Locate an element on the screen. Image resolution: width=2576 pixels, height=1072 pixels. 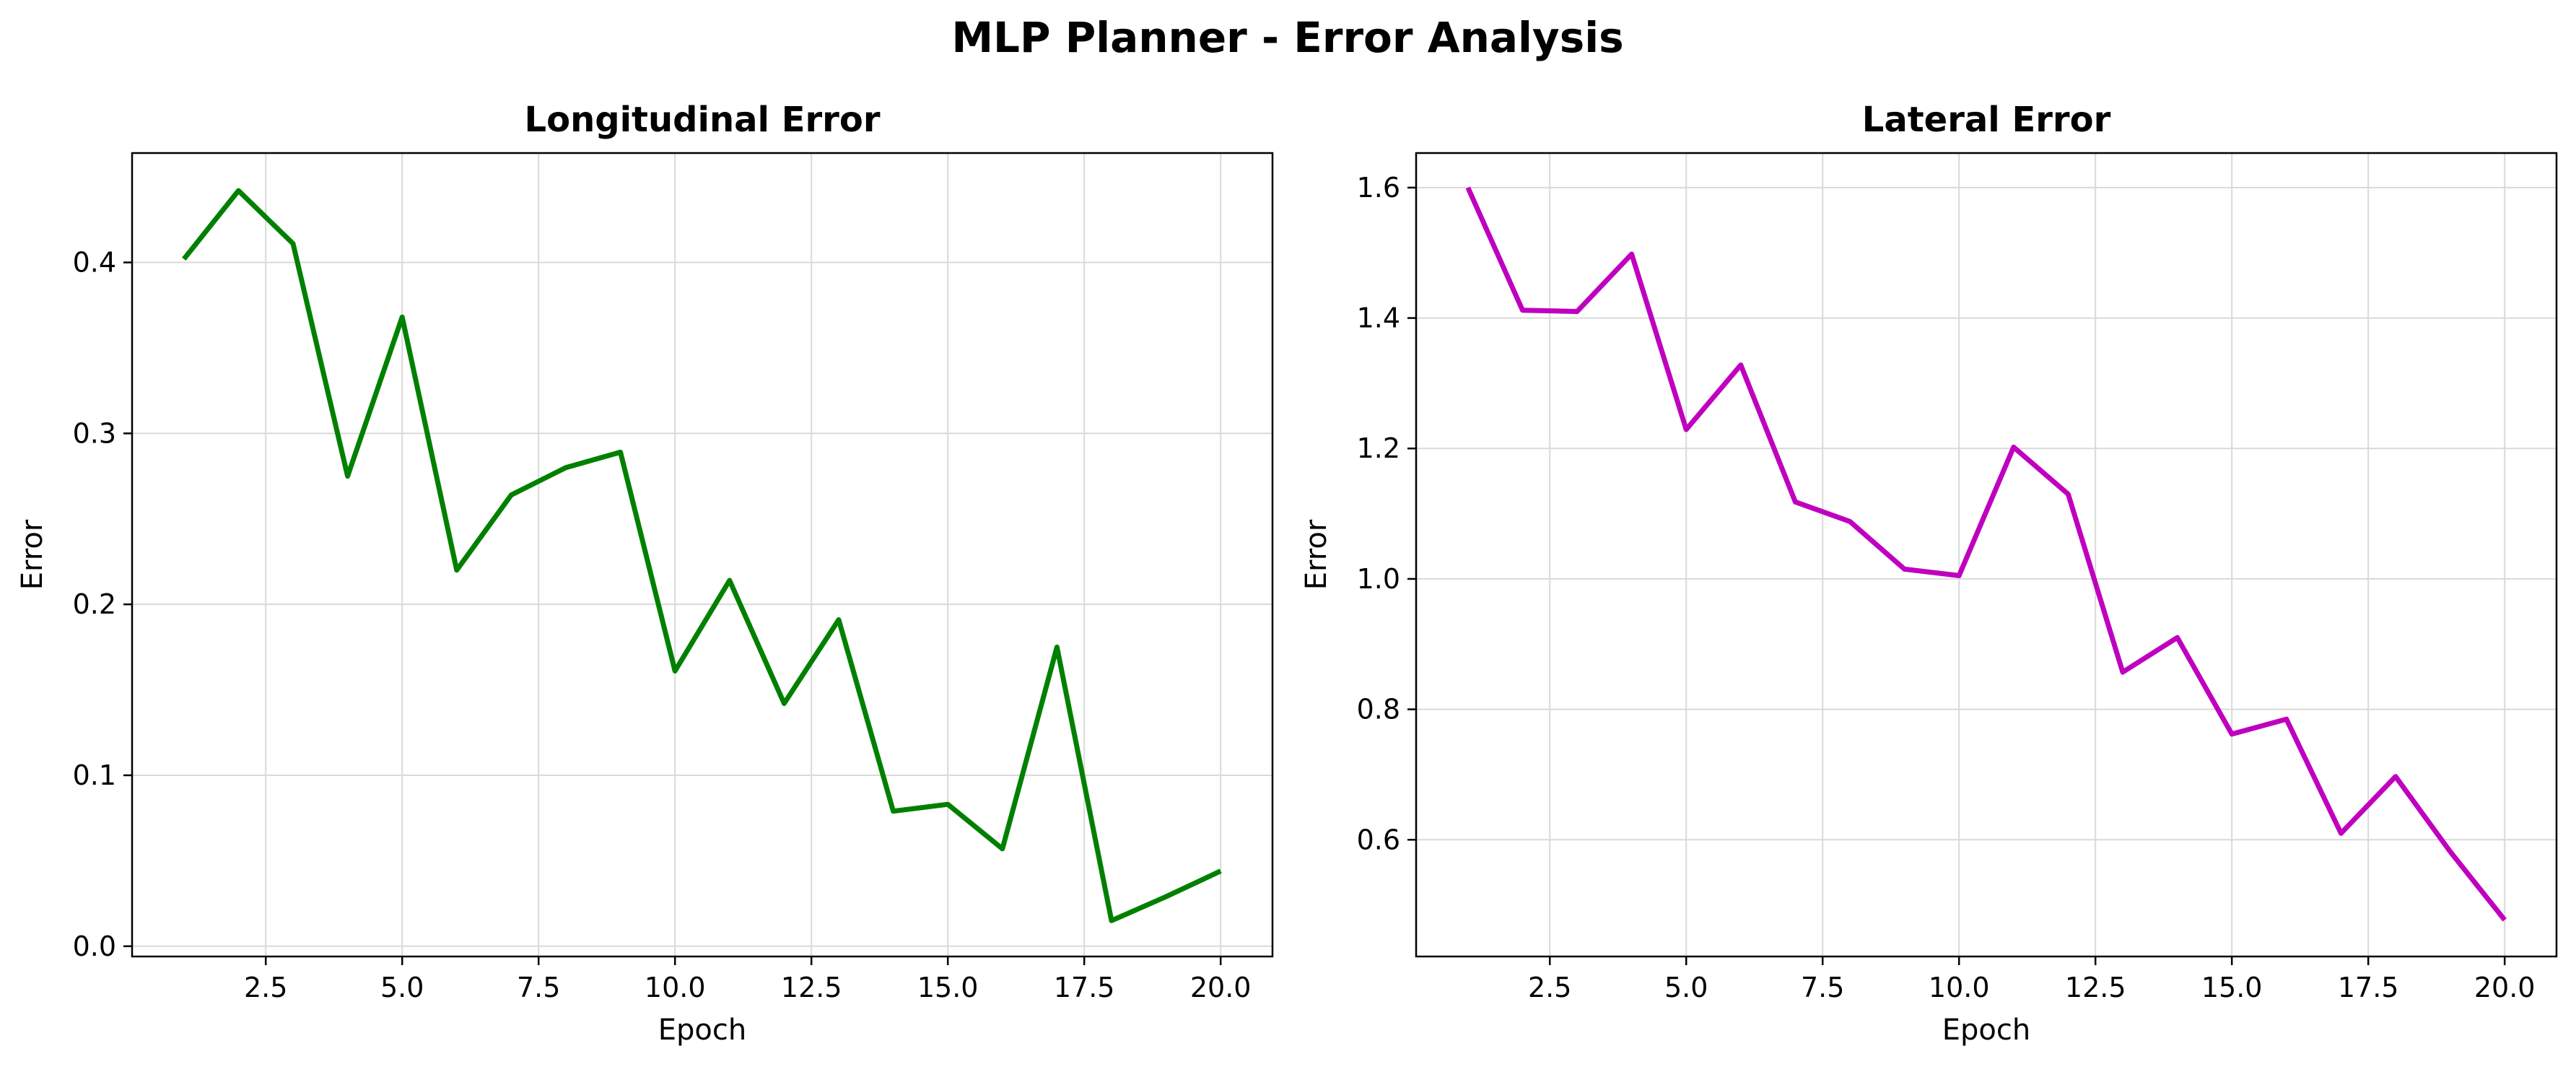
y-tick-label: 1.0 is located at coordinates (1378, 579).